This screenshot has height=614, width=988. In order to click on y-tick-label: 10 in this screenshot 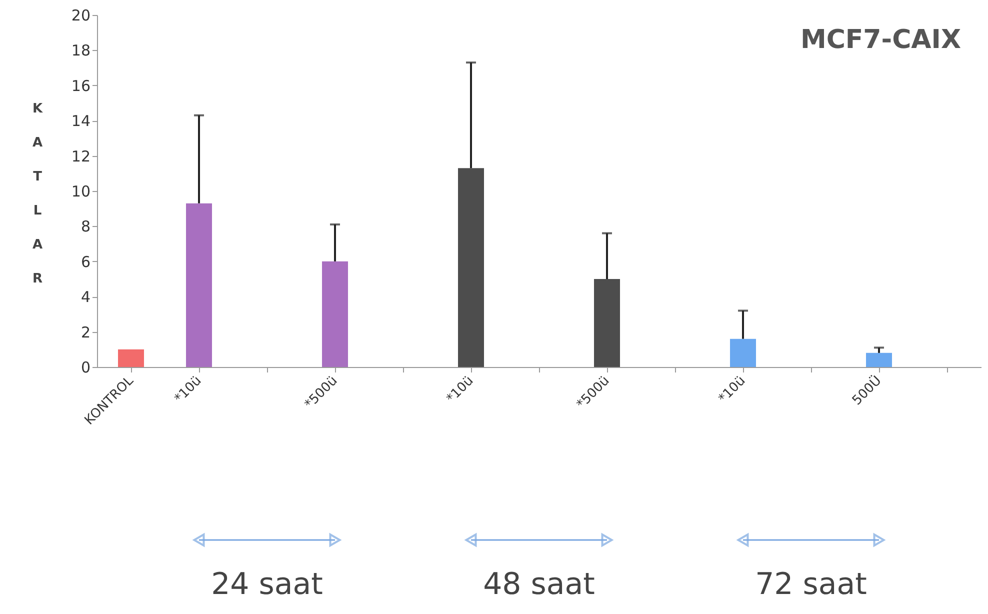, I will do `click(80, 191)`.